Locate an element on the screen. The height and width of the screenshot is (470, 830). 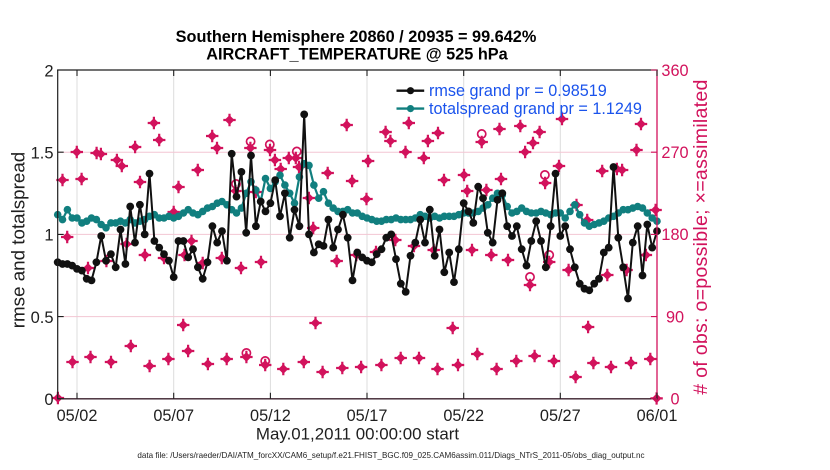
svg-text: 0.5 is located at coordinates (42, 318).